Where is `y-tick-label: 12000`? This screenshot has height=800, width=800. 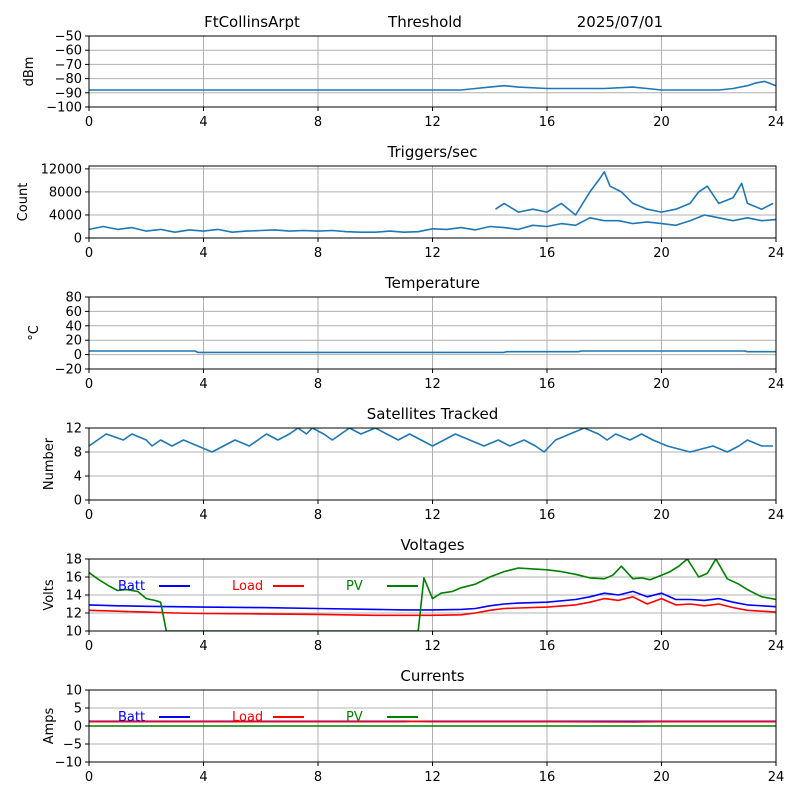
y-tick-label: 12000 is located at coordinates (61, 169).